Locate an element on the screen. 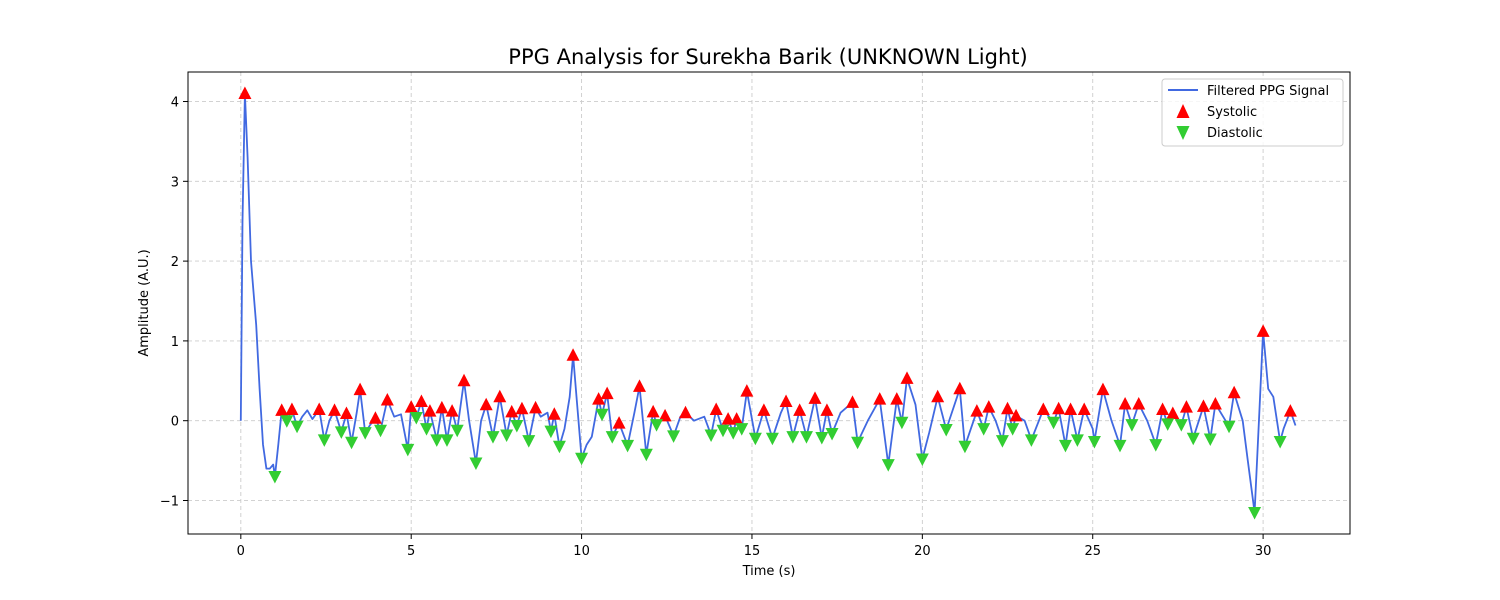 The image size is (1500, 600). legend-label-diastolic: Diastolic is located at coordinates (1235, 133).